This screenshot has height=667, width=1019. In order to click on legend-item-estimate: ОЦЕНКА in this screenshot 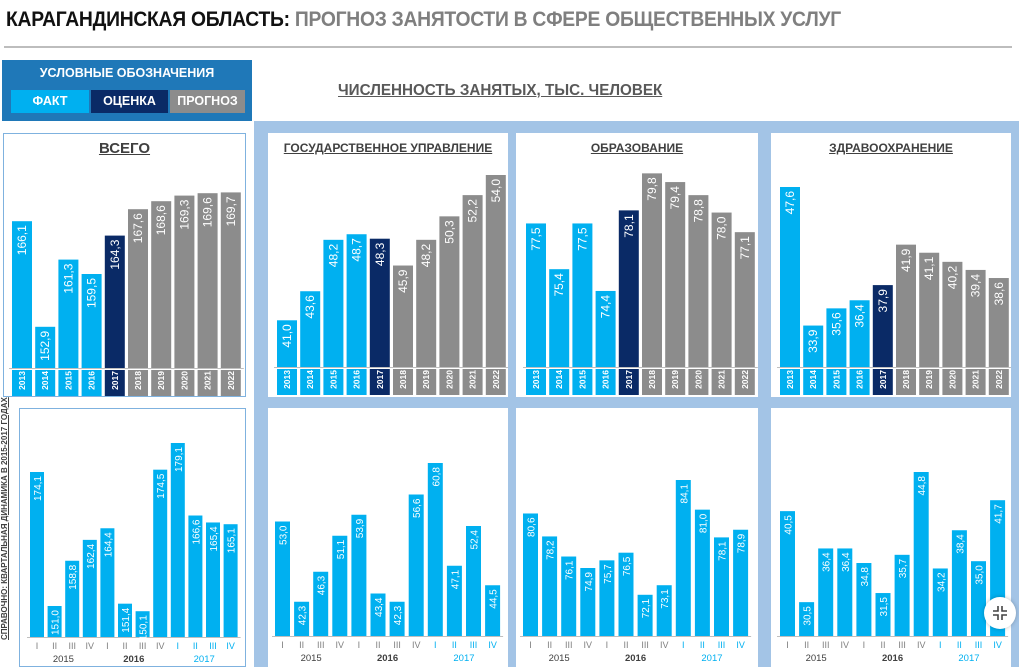, I will do `click(129, 101)`.